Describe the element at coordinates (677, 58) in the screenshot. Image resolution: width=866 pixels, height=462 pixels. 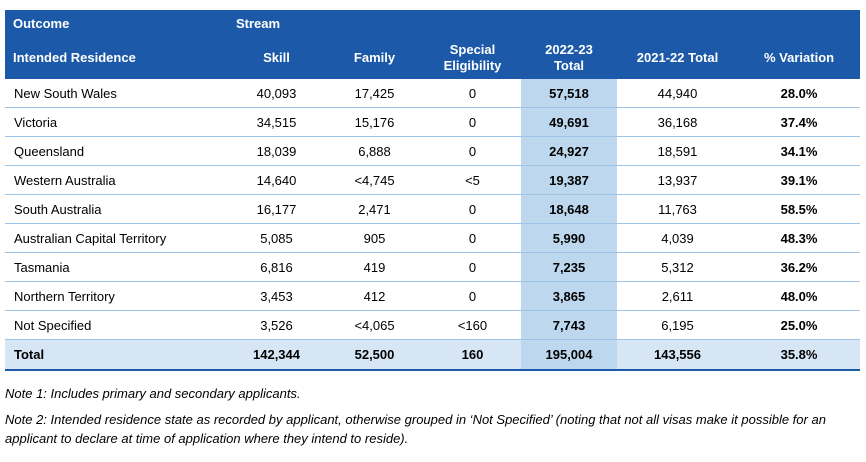
I see `column-header: 2021-22 Total` at that location.